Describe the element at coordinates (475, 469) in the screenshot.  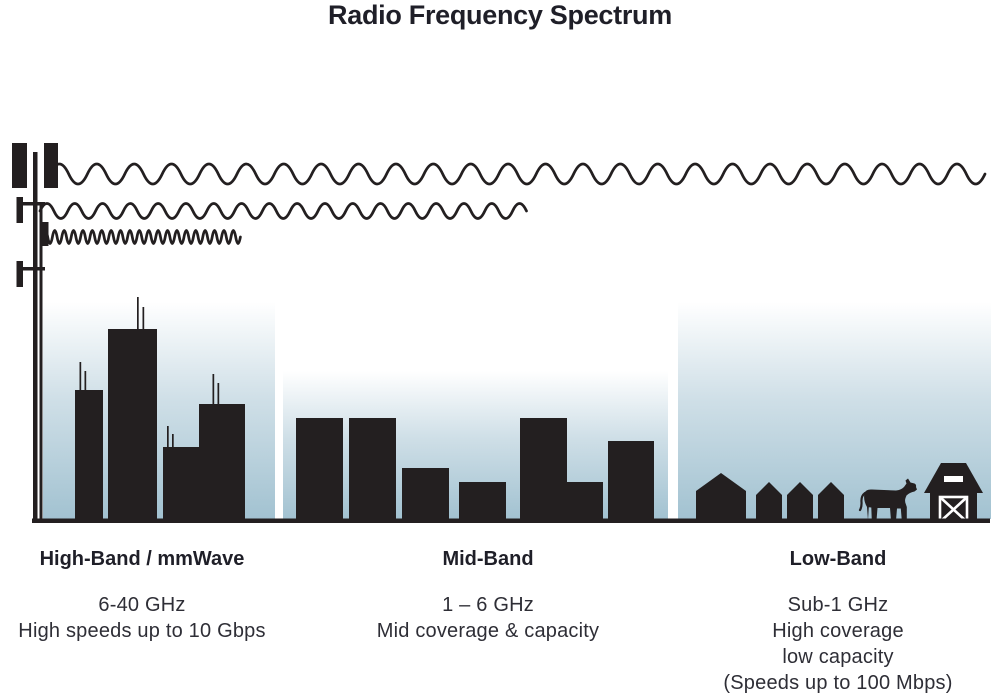
I see `mid-band-skyline` at that location.